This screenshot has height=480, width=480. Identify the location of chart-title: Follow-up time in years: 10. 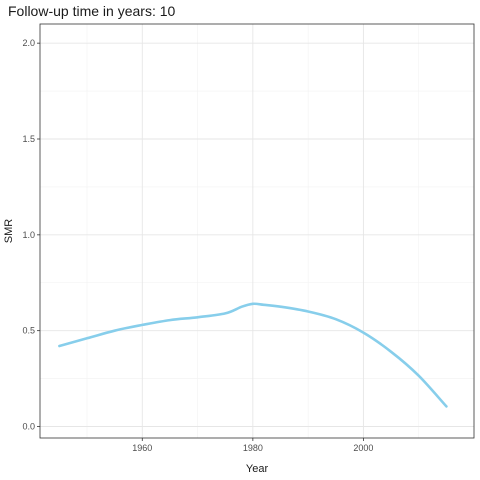
(92, 11).